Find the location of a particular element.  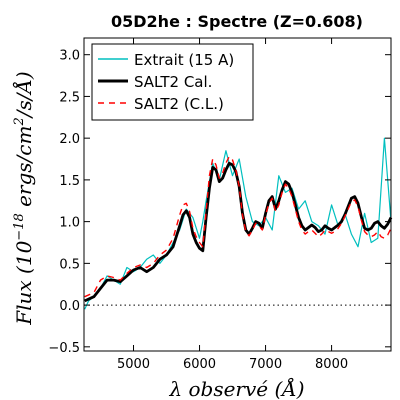

y-axis-label-suffix: /s/Å) is located at coordinates (23, 95).